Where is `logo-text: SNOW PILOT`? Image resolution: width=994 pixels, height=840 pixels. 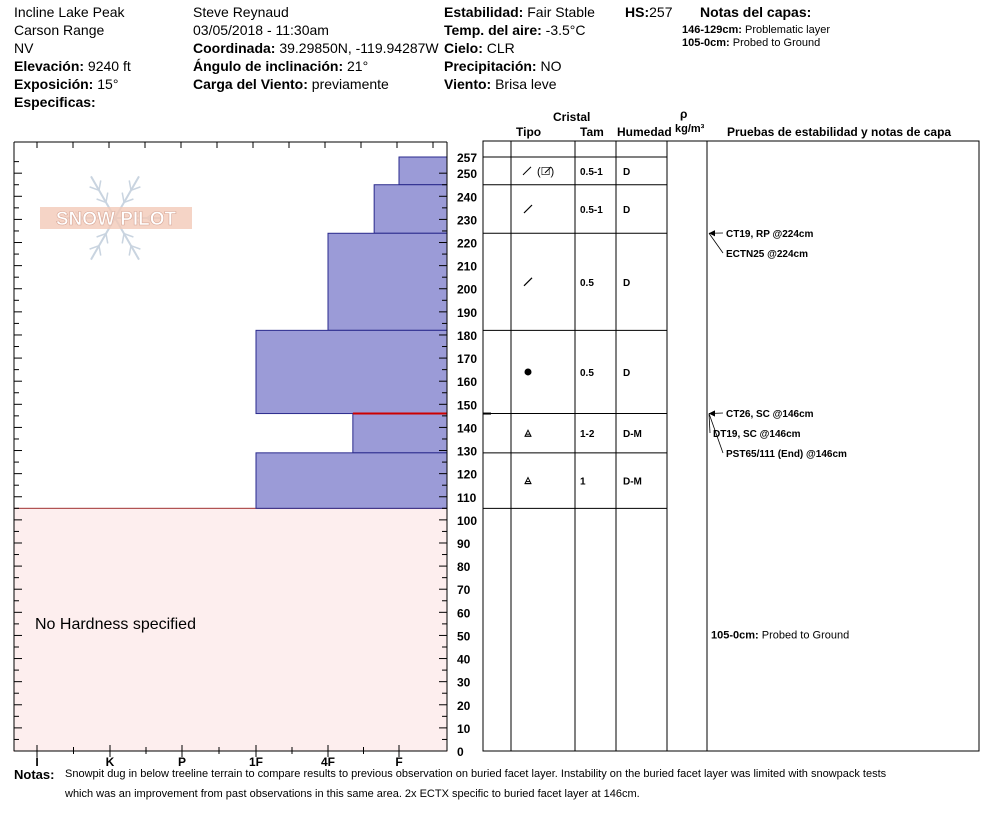
logo-text: SNOW PILOT is located at coordinates (116, 219).